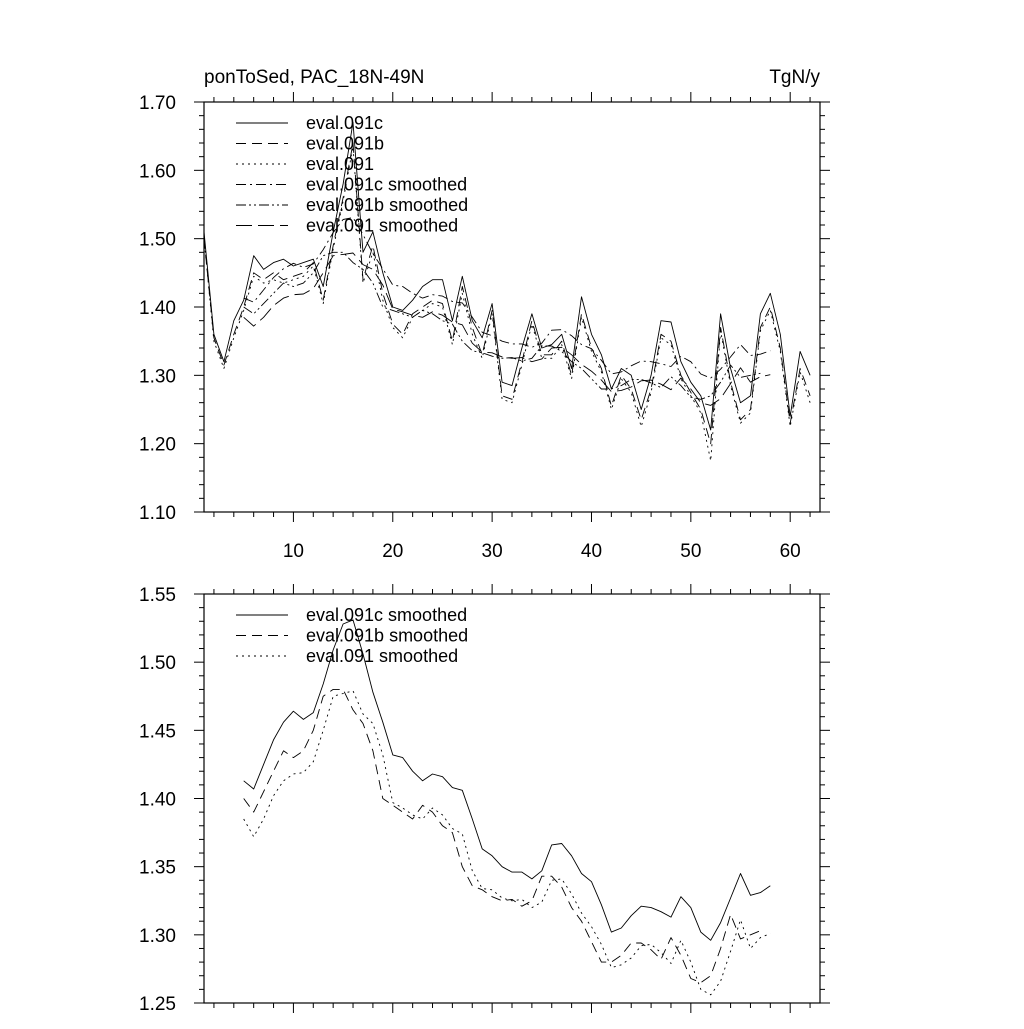 The image size is (1024, 1029). What do you see at coordinates (157, 513) in the screenshot?
I see `y-tick-label: 1.10` at bounding box center [157, 513].